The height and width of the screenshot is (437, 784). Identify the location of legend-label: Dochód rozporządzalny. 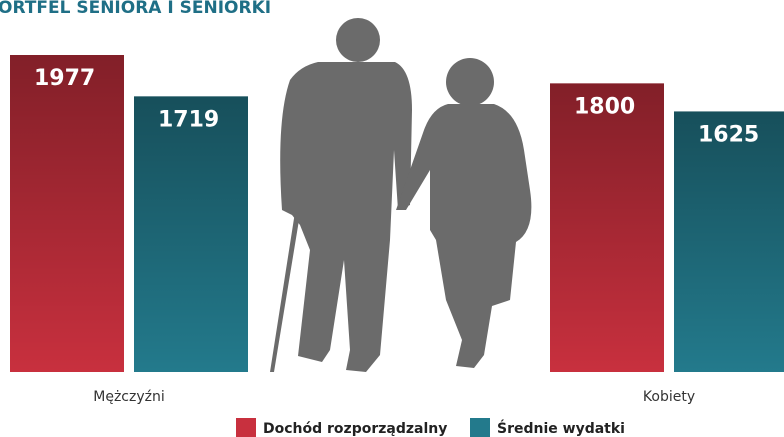
(355, 429).